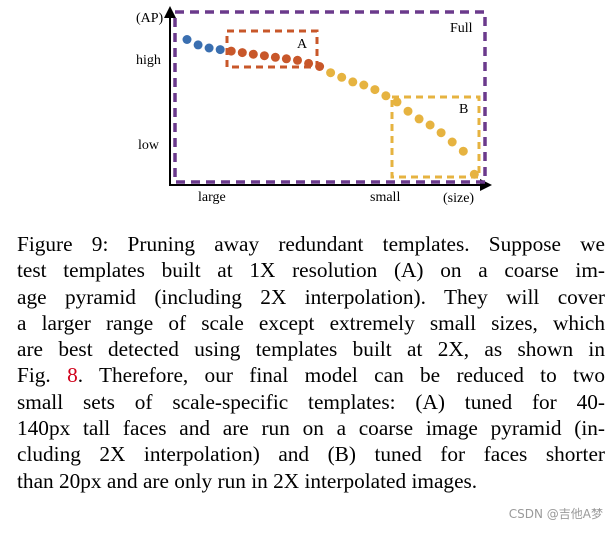  What do you see at coordinates (555, 513) in the screenshot?
I see `watermark: CSDN @吉他A梦` at bounding box center [555, 513].